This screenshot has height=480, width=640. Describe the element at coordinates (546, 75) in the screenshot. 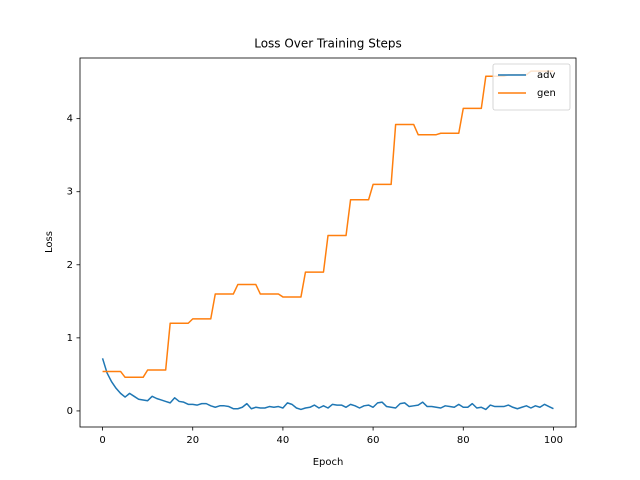

I see `legend-label: adv` at that location.